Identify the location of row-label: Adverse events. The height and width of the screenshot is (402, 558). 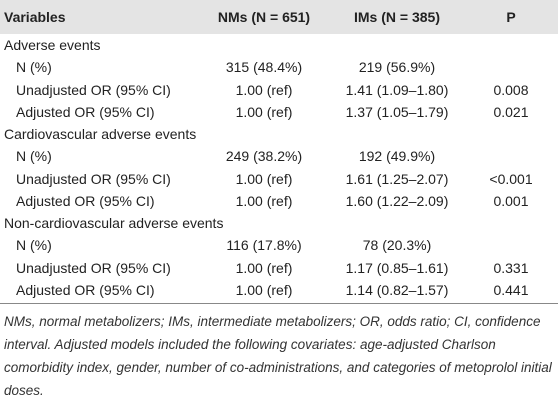
(52, 45).